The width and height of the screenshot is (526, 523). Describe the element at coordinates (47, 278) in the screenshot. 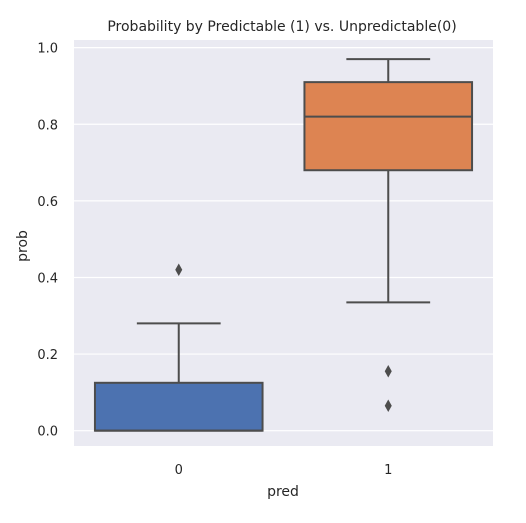

I see `y-tick-label: 0.4` at that location.